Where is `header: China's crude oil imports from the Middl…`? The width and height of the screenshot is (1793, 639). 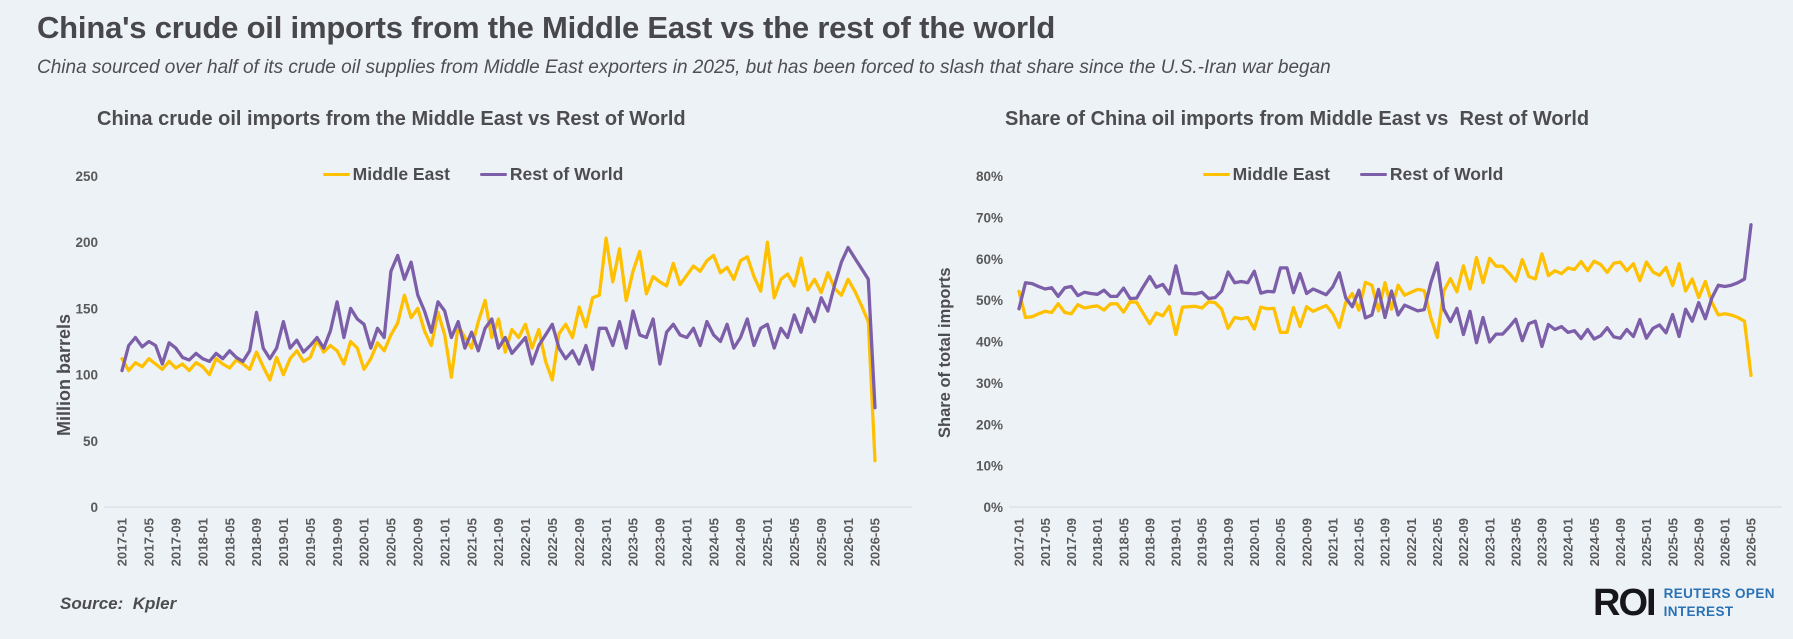
header: China's crude oil imports from the Middl… is located at coordinates (900, 44).